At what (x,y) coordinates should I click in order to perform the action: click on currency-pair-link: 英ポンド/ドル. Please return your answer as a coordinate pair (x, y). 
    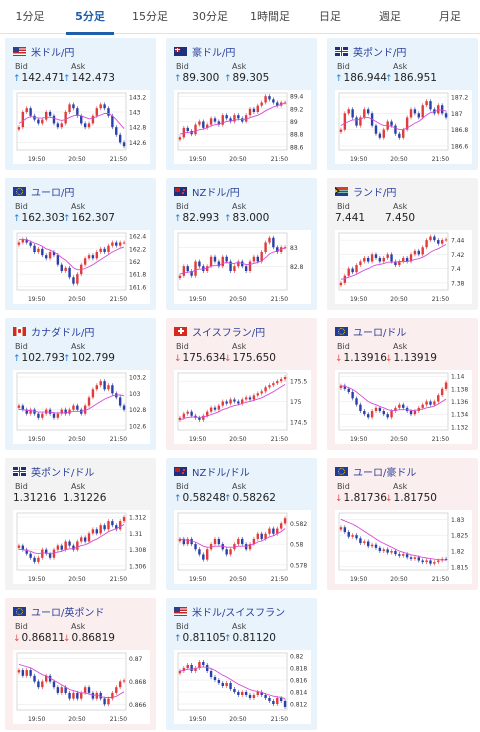
    Looking at the image, I should click on (63, 473).